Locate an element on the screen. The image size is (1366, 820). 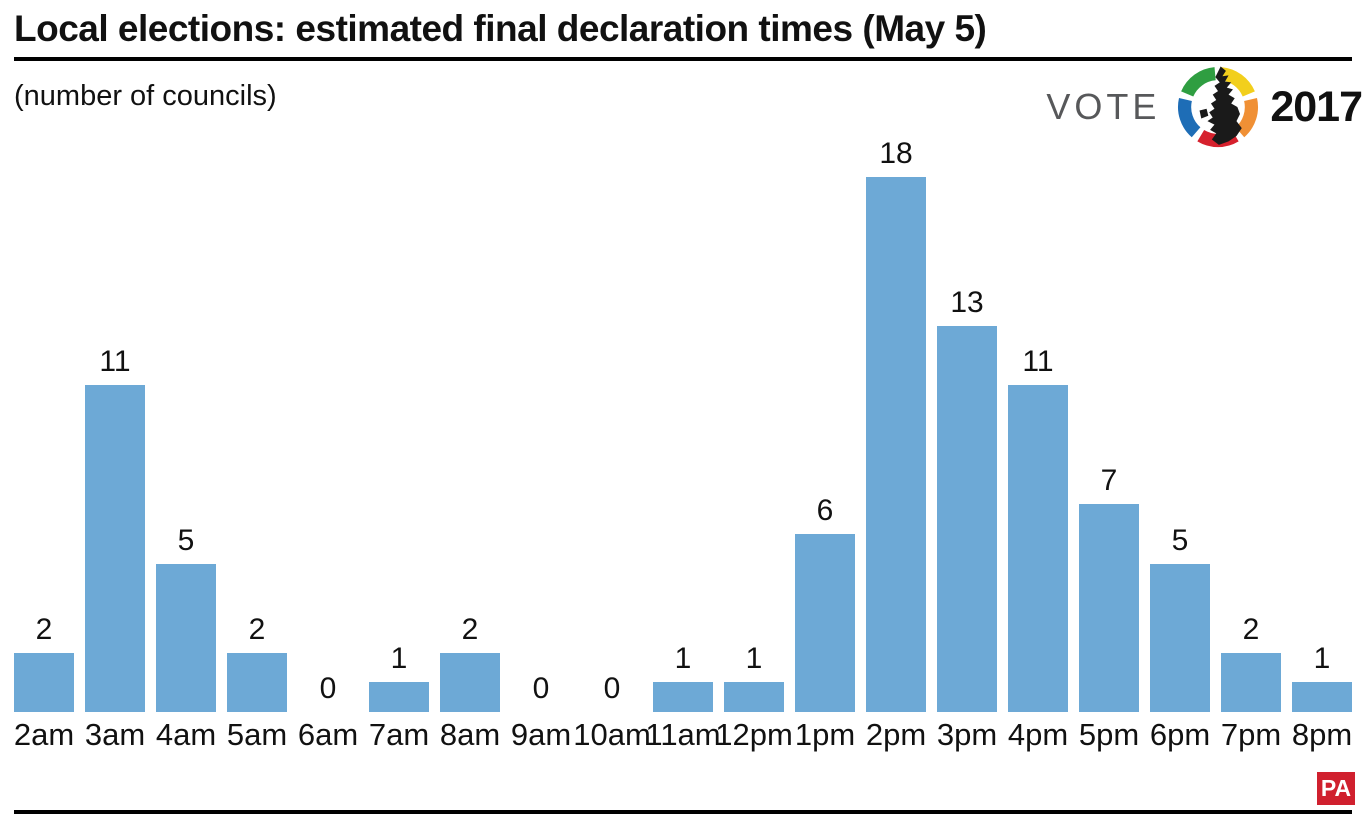
x-tick-label: 3am is located at coordinates (115, 734).